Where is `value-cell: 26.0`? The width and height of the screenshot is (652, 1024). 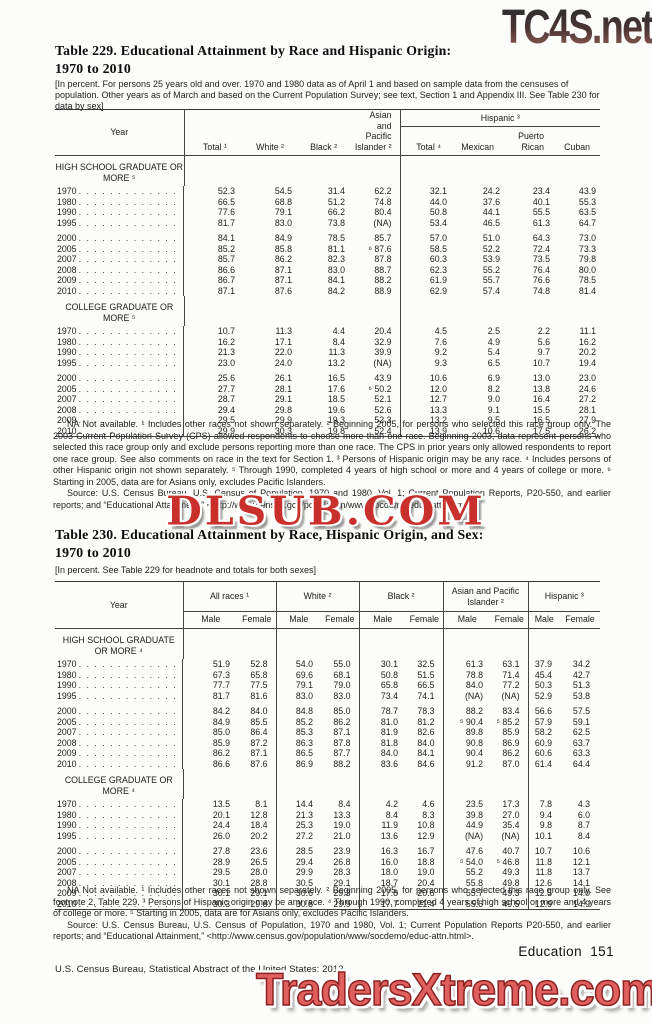 value-cell: 26.0 is located at coordinates (221, 835).